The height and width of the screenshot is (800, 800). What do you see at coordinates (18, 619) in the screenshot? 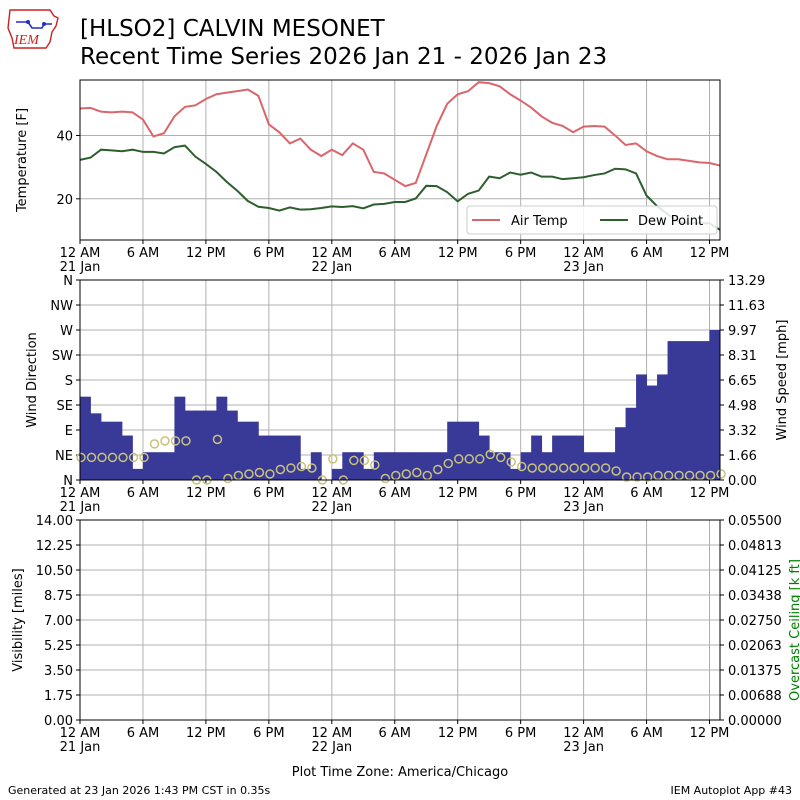
I see `y-axis-label-visibility: Visibility [miles]` at bounding box center [18, 619].